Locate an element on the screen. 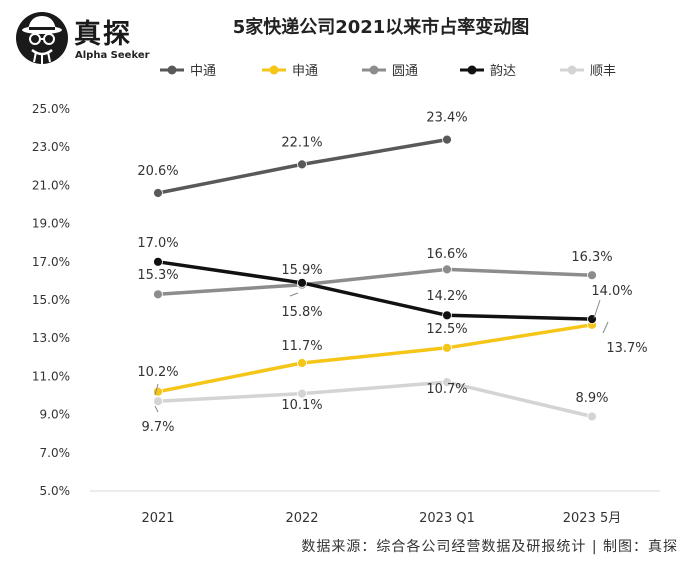 Image resolution: width=700 pixels, height=567 pixels. data-label-1-0: 10.2% is located at coordinates (157, 372).